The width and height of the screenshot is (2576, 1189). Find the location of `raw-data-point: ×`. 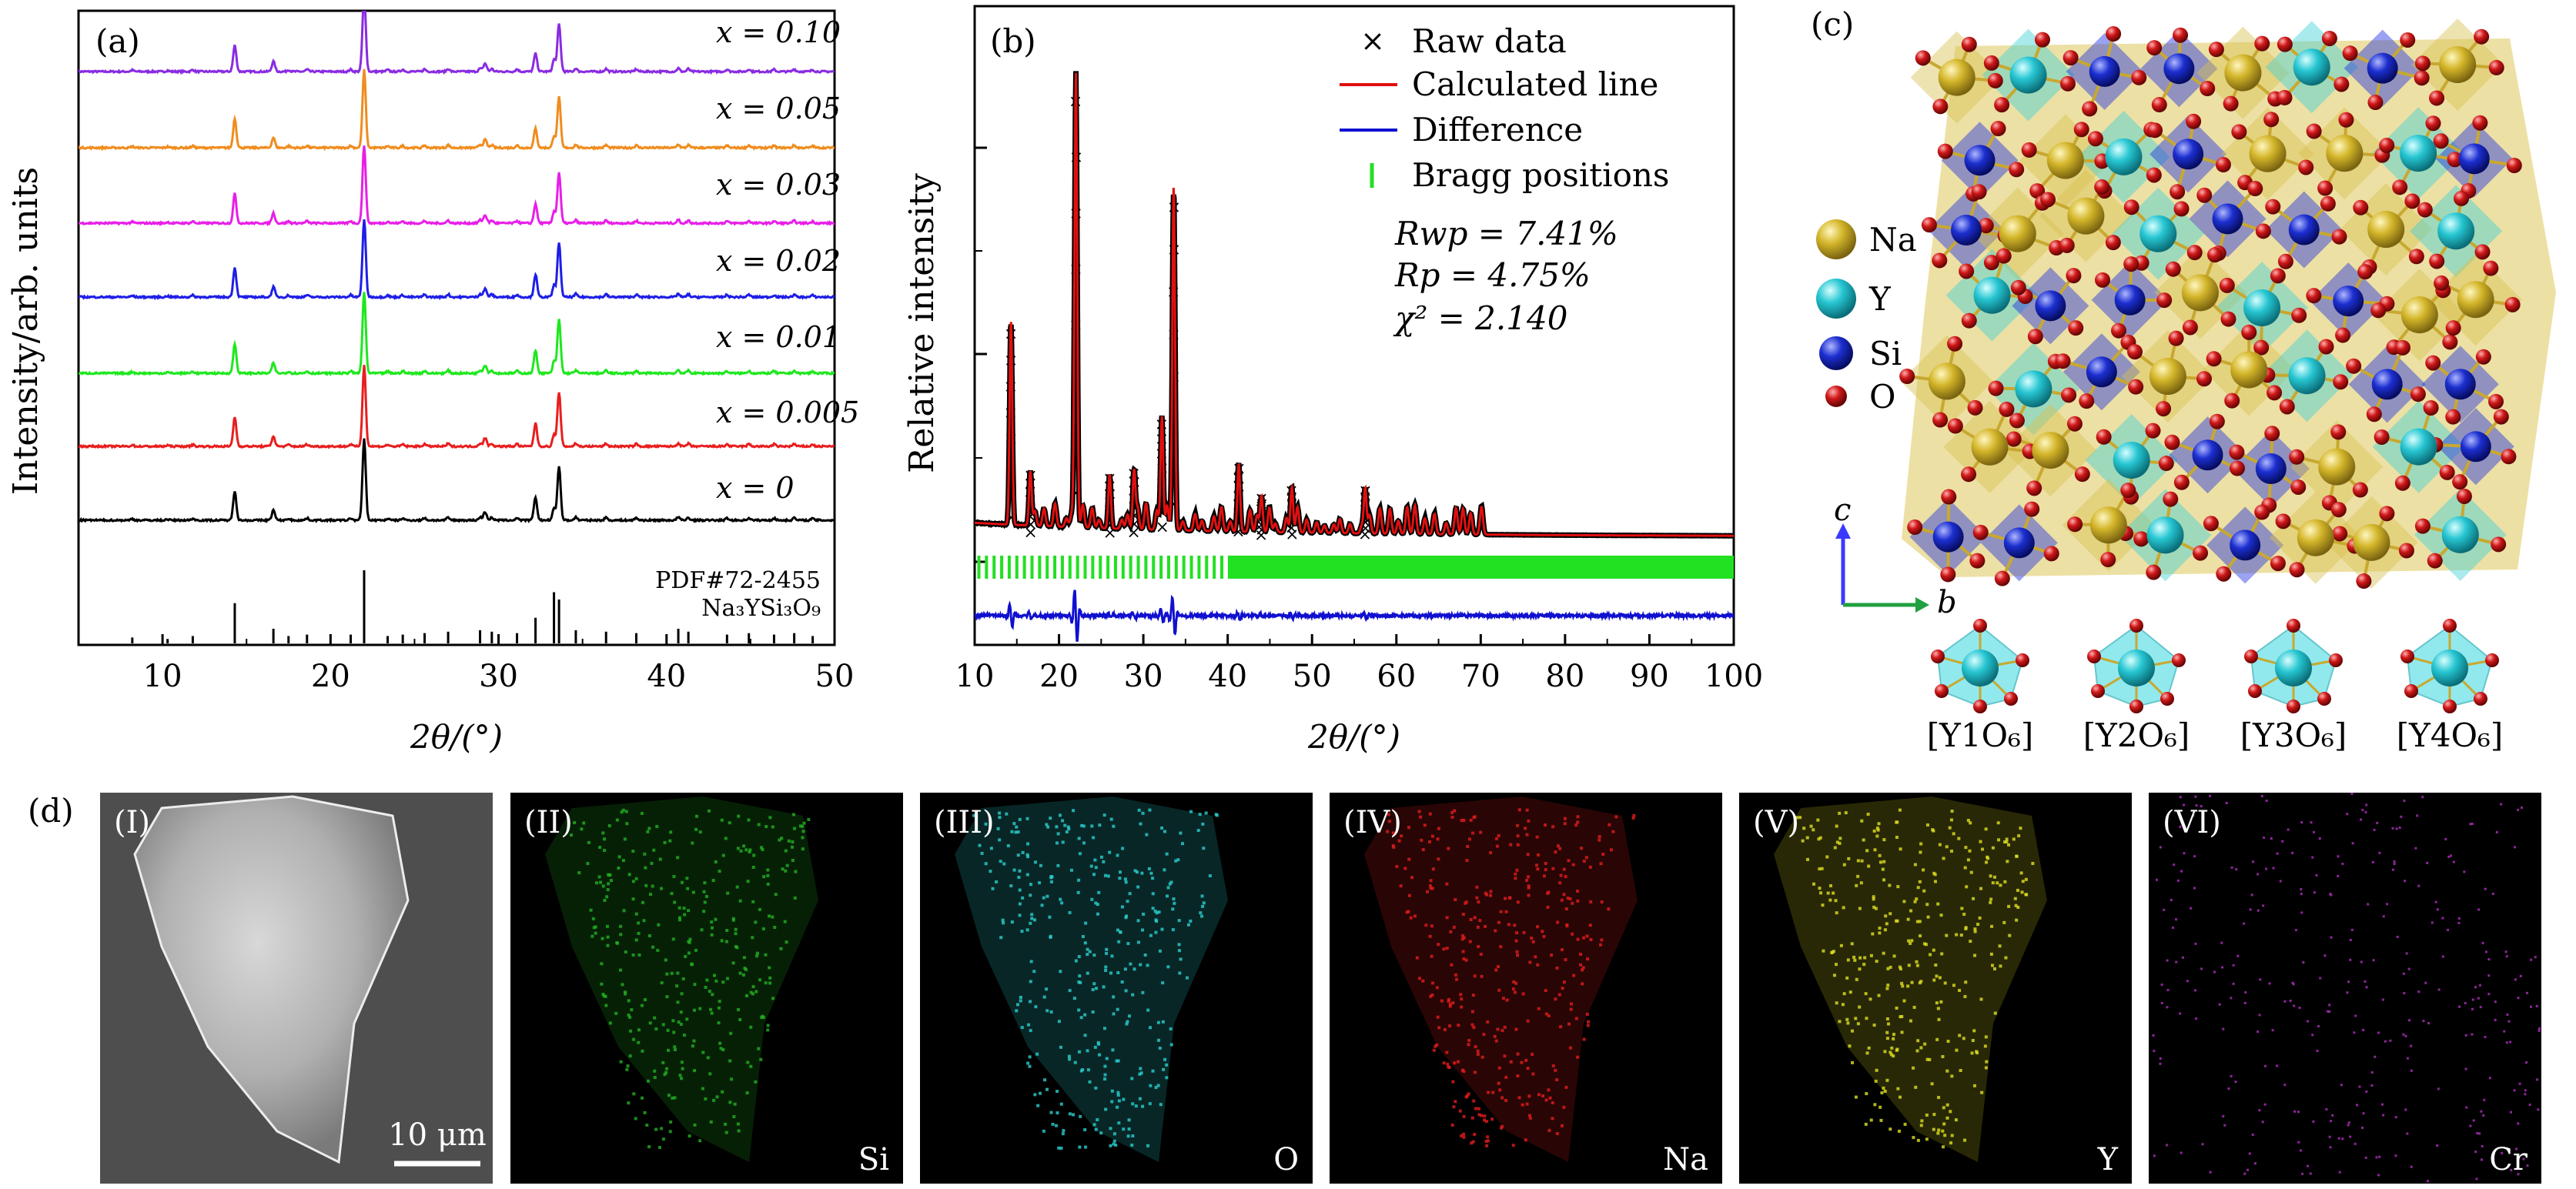

raw-data-point: × is located at coordinates (1030, 500).